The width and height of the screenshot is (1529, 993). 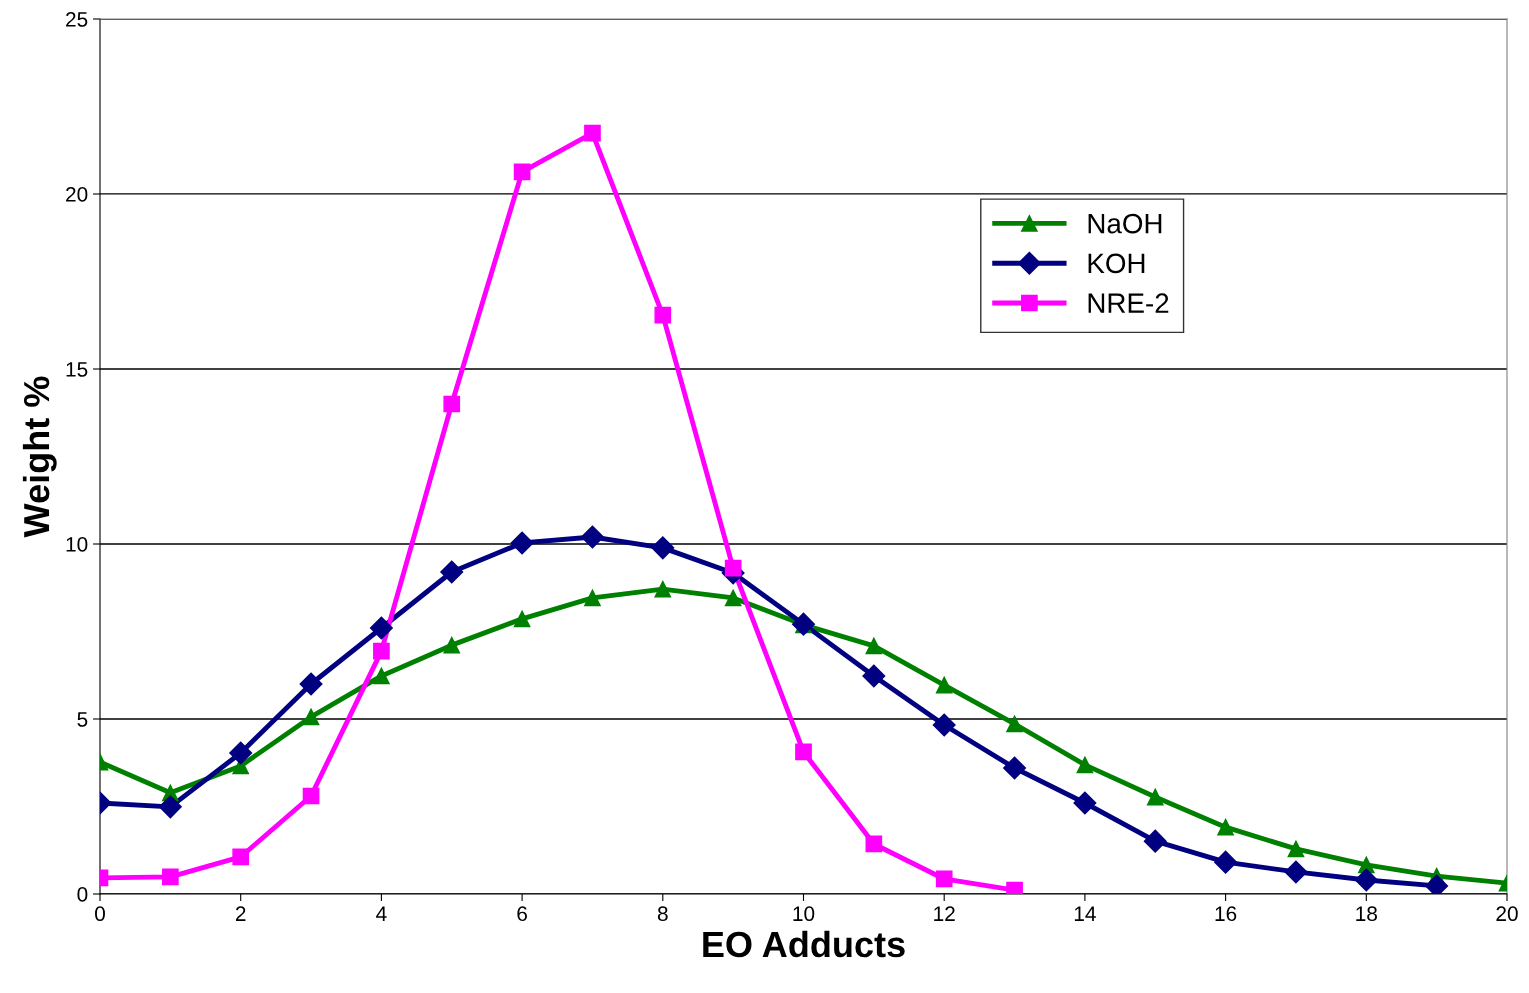 What do you see at coordinates (240, 913) in the screenshot?
I see `x-tick-label: 2` at bounding box center [240, 913].